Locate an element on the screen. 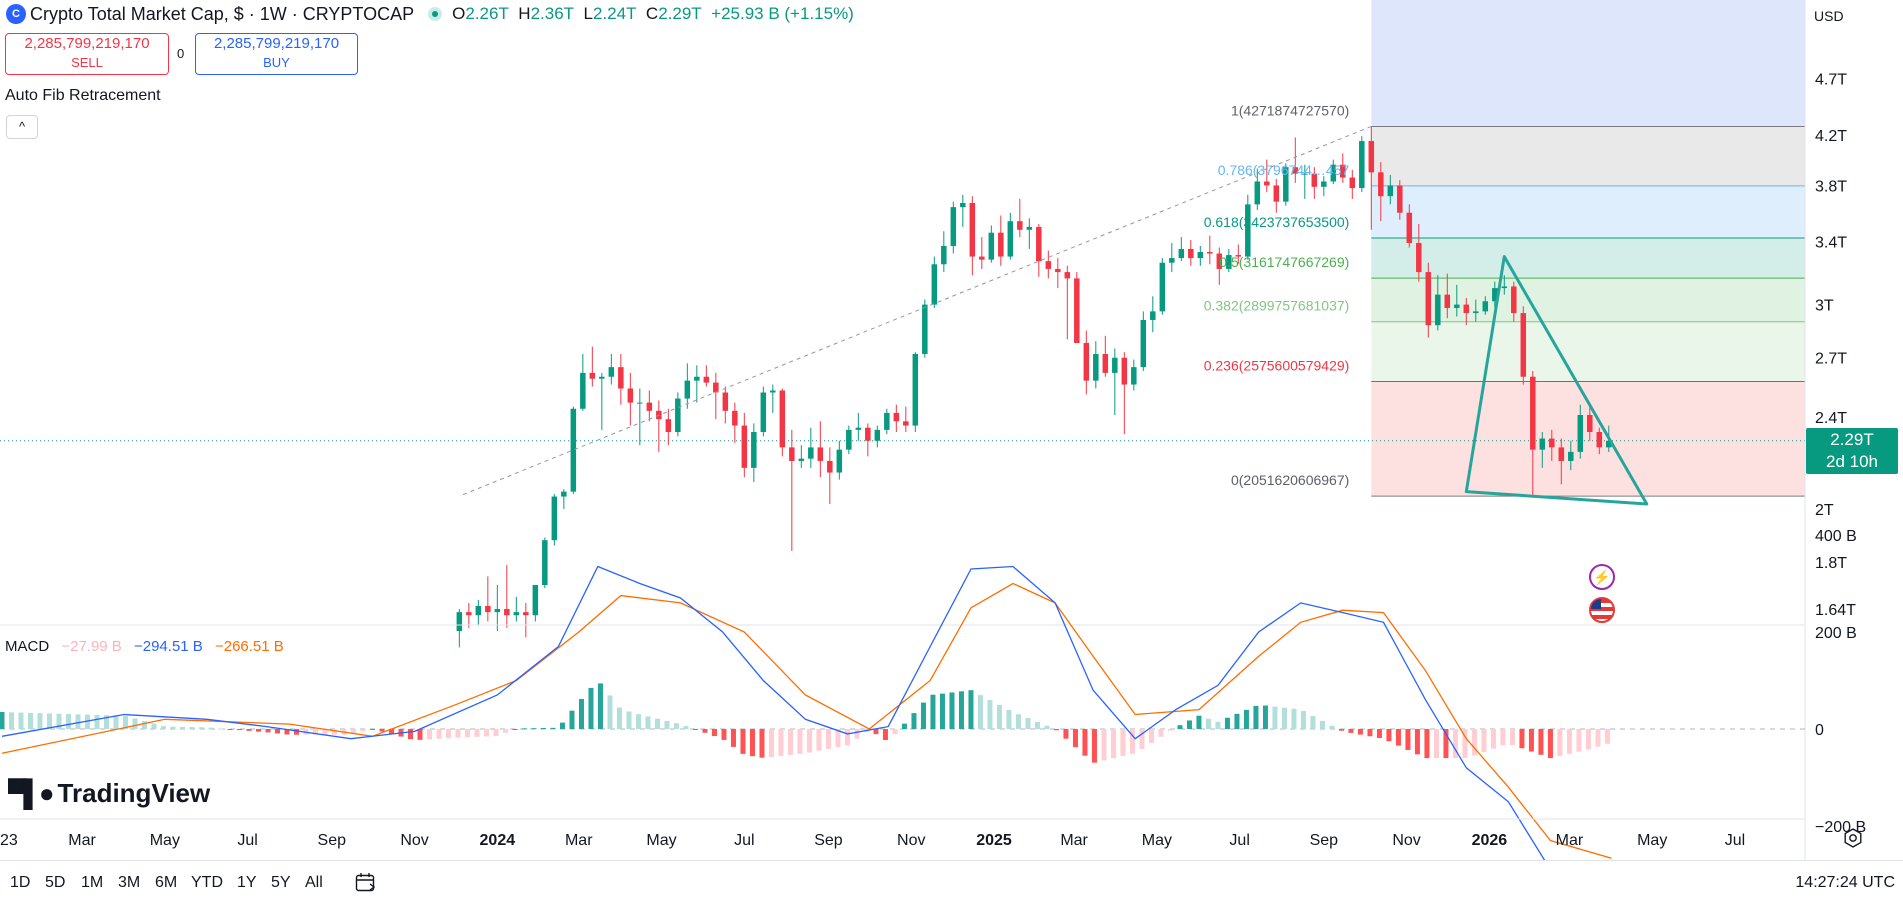 This screenshot has height=903, width=1903. market-status-icon is located at coordinates (435, 14).